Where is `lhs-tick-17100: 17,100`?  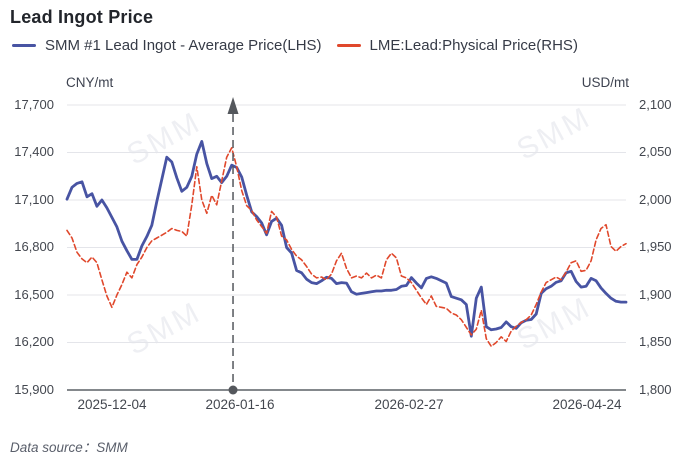 lhs-tick-17100: 17,100 is located at coordinates (34, 199).